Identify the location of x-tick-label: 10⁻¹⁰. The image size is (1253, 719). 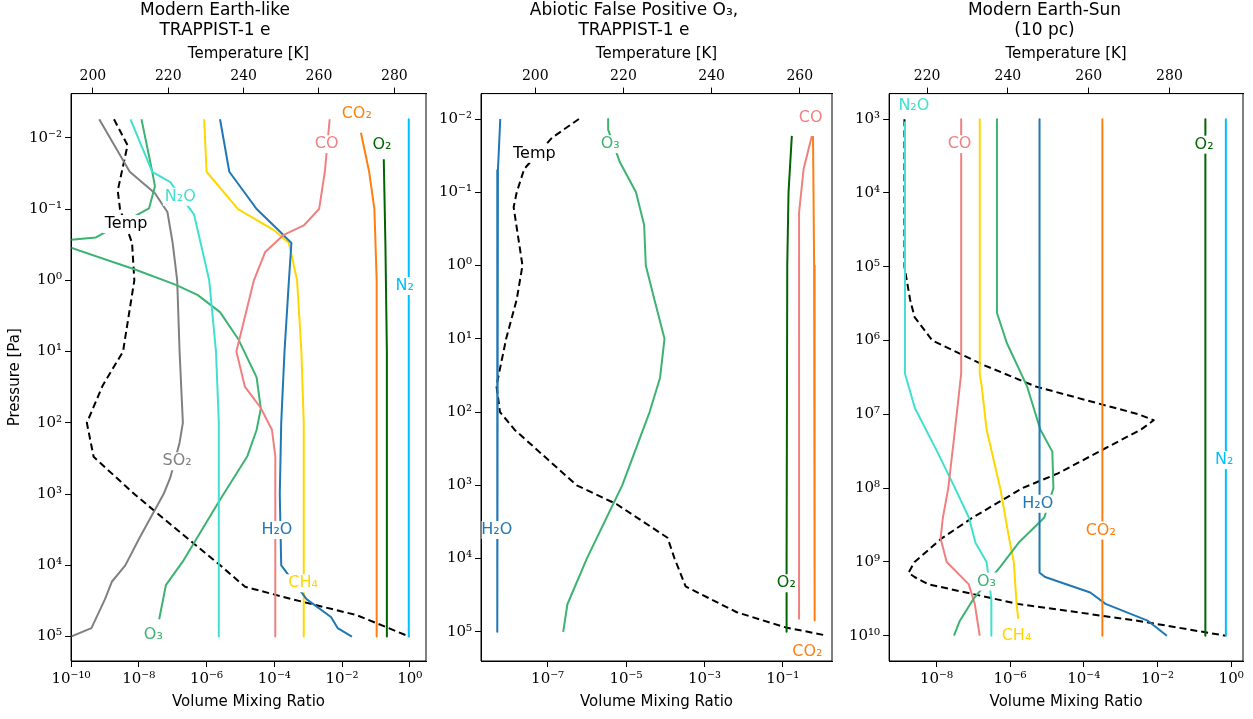
(71, 677).